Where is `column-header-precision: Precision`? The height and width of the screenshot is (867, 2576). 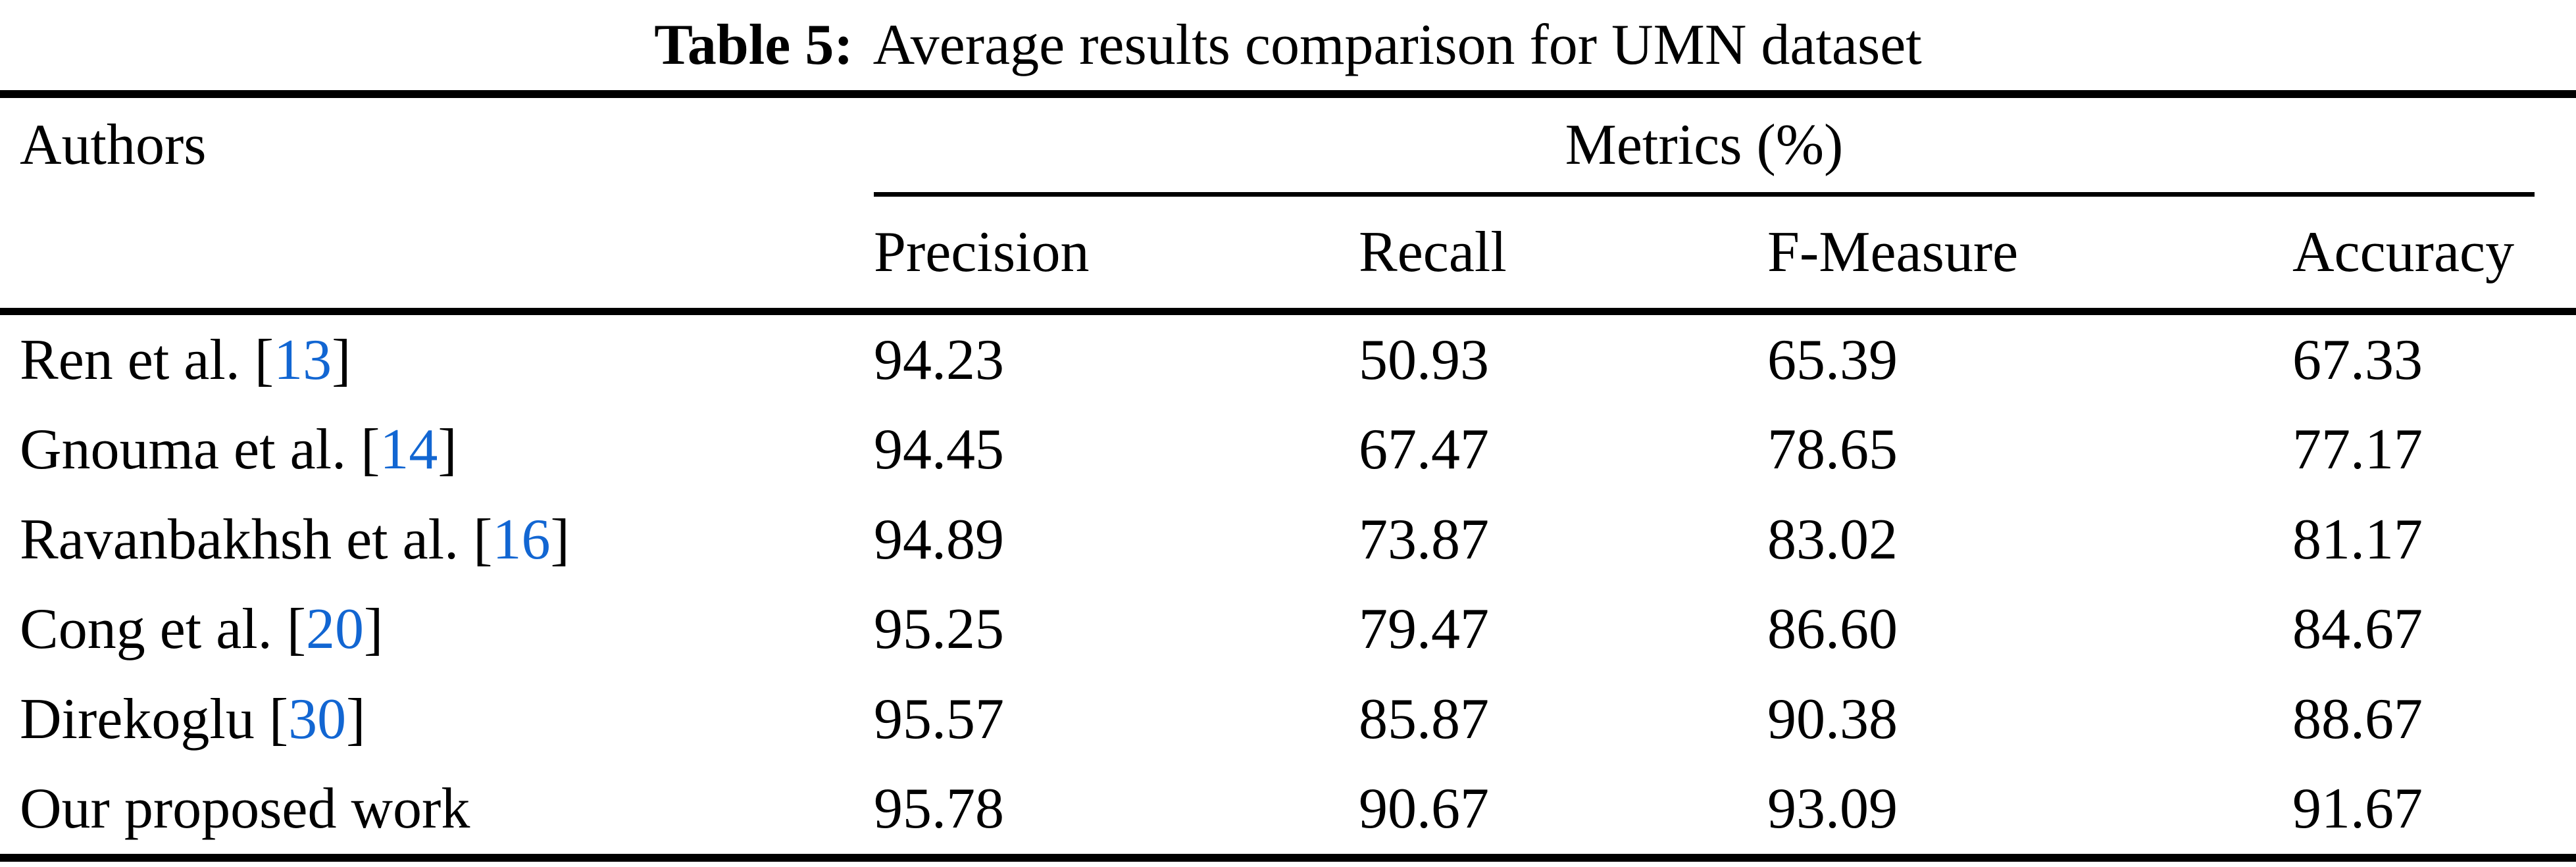 column-header-precision: Precision is located at coordinates (982, 252).